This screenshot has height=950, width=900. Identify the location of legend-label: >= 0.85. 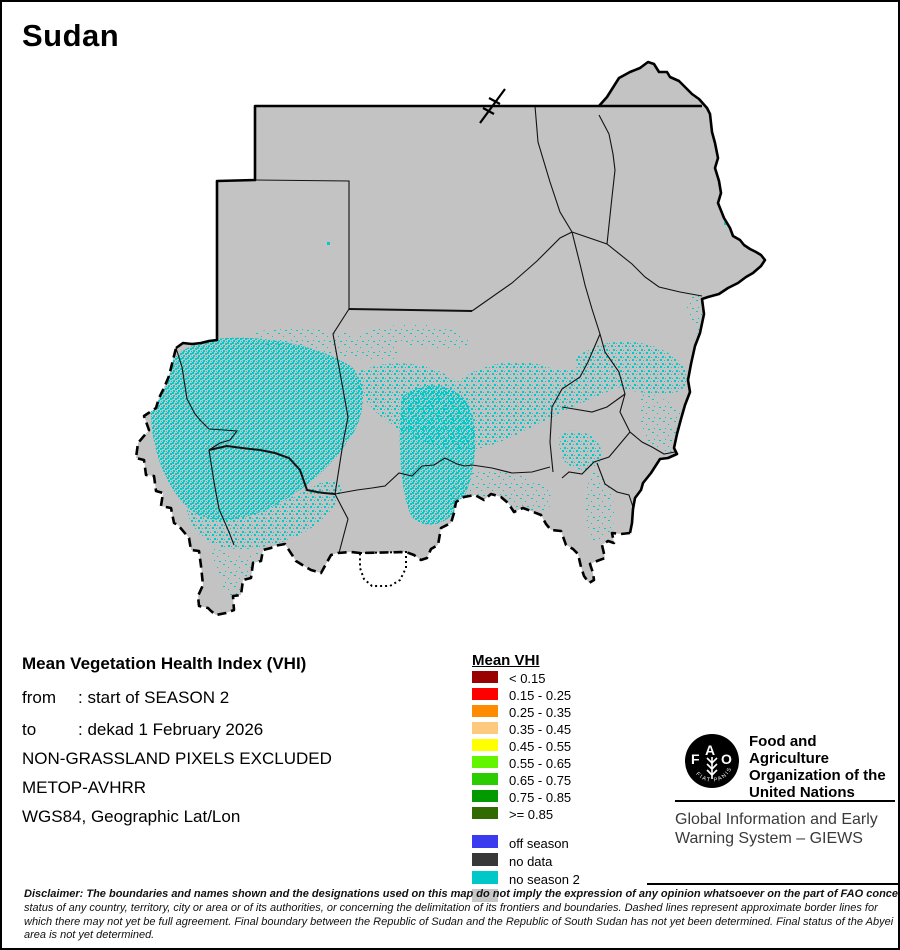
(531, 814).